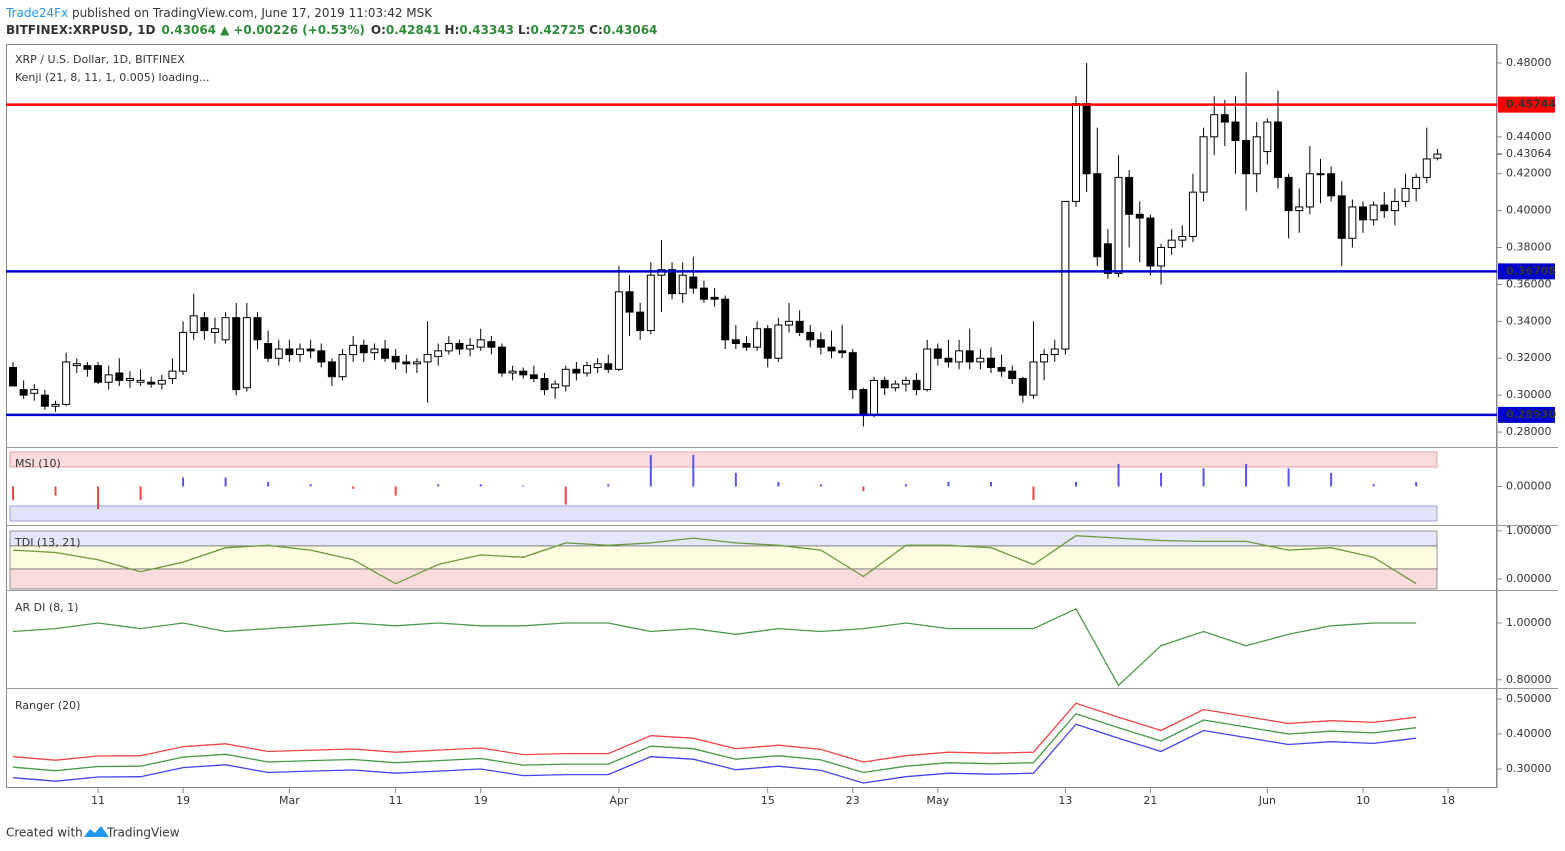 Image resolution: width=1565 pixels, height=851 pixels. Describe the element at coordinates (768, 800) in the screenshot. I see `x-tick-label: 15` at that location.